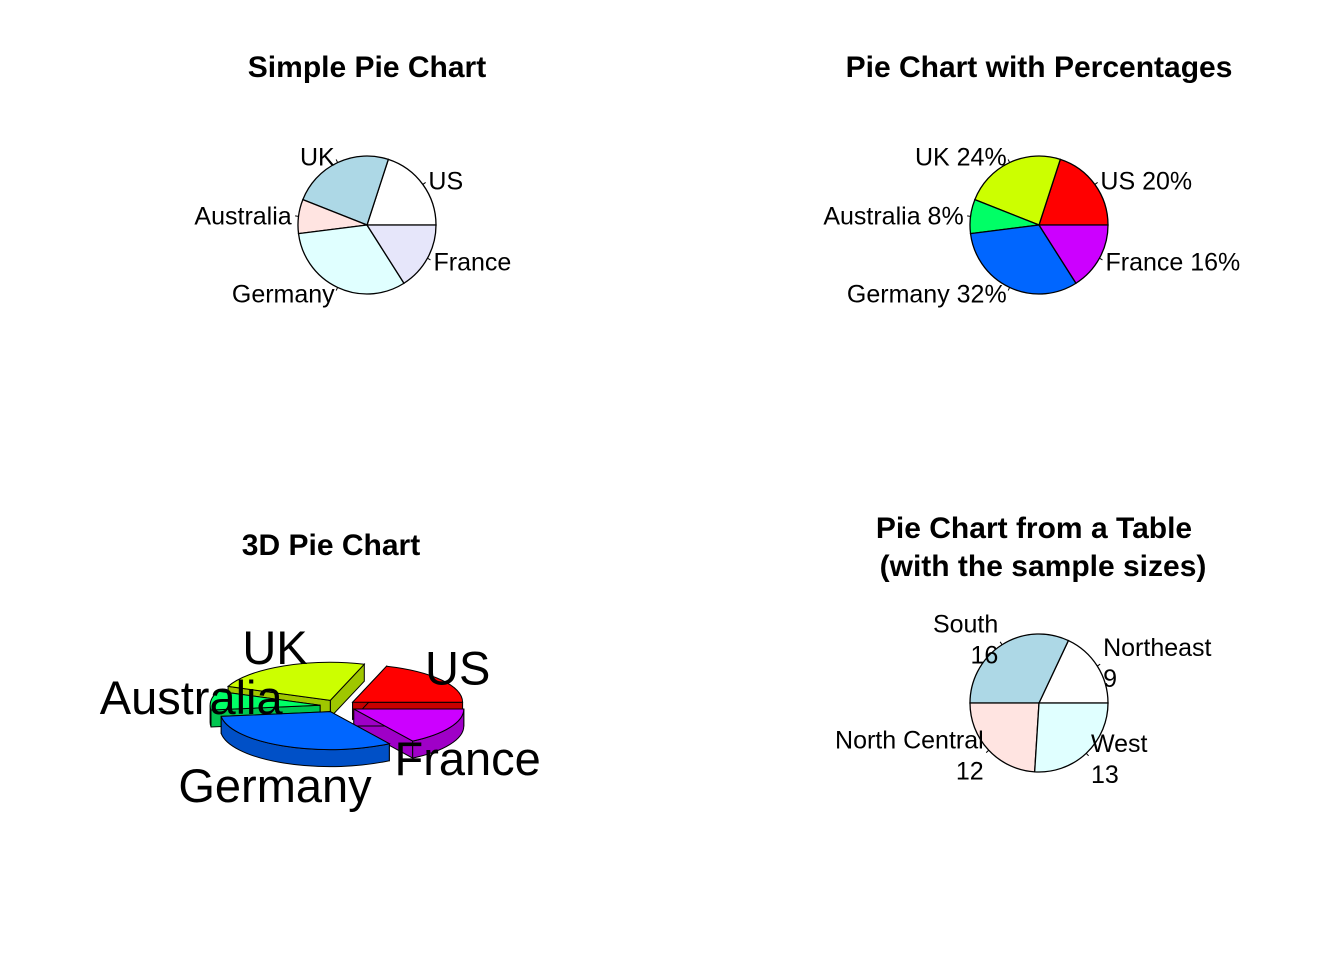  I want to click on pie3d-label-australia: Australia, so click(192, 697).